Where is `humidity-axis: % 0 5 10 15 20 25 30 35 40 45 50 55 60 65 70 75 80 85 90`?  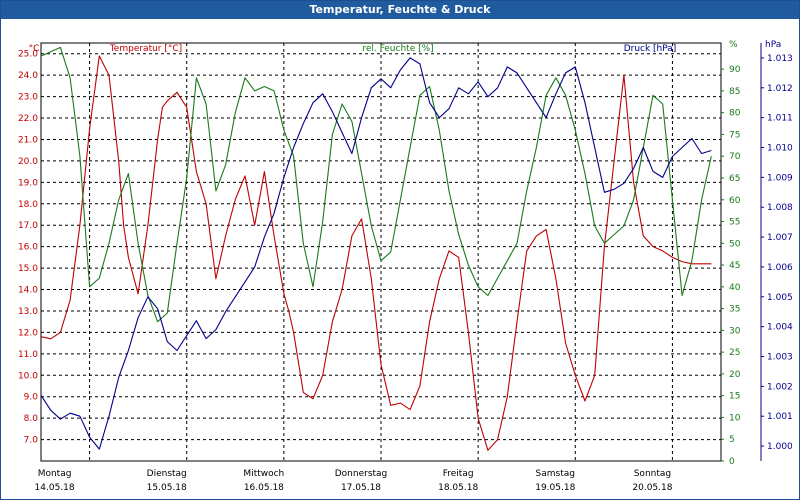
humidity-axis: % 0 5 10 15 20 25 30 35 40 45 50 55 60 65 70 75 80 85 90 is located at coordinates (731, 253).